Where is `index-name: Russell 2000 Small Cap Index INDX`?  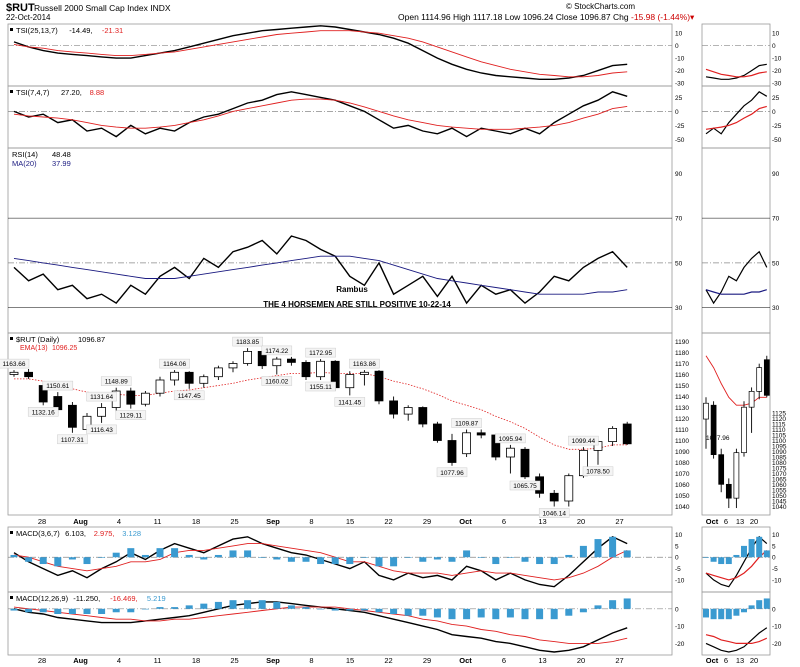 index-name: Russell 2000 Small Cap Index INDX is located at coordinates (102, 8).